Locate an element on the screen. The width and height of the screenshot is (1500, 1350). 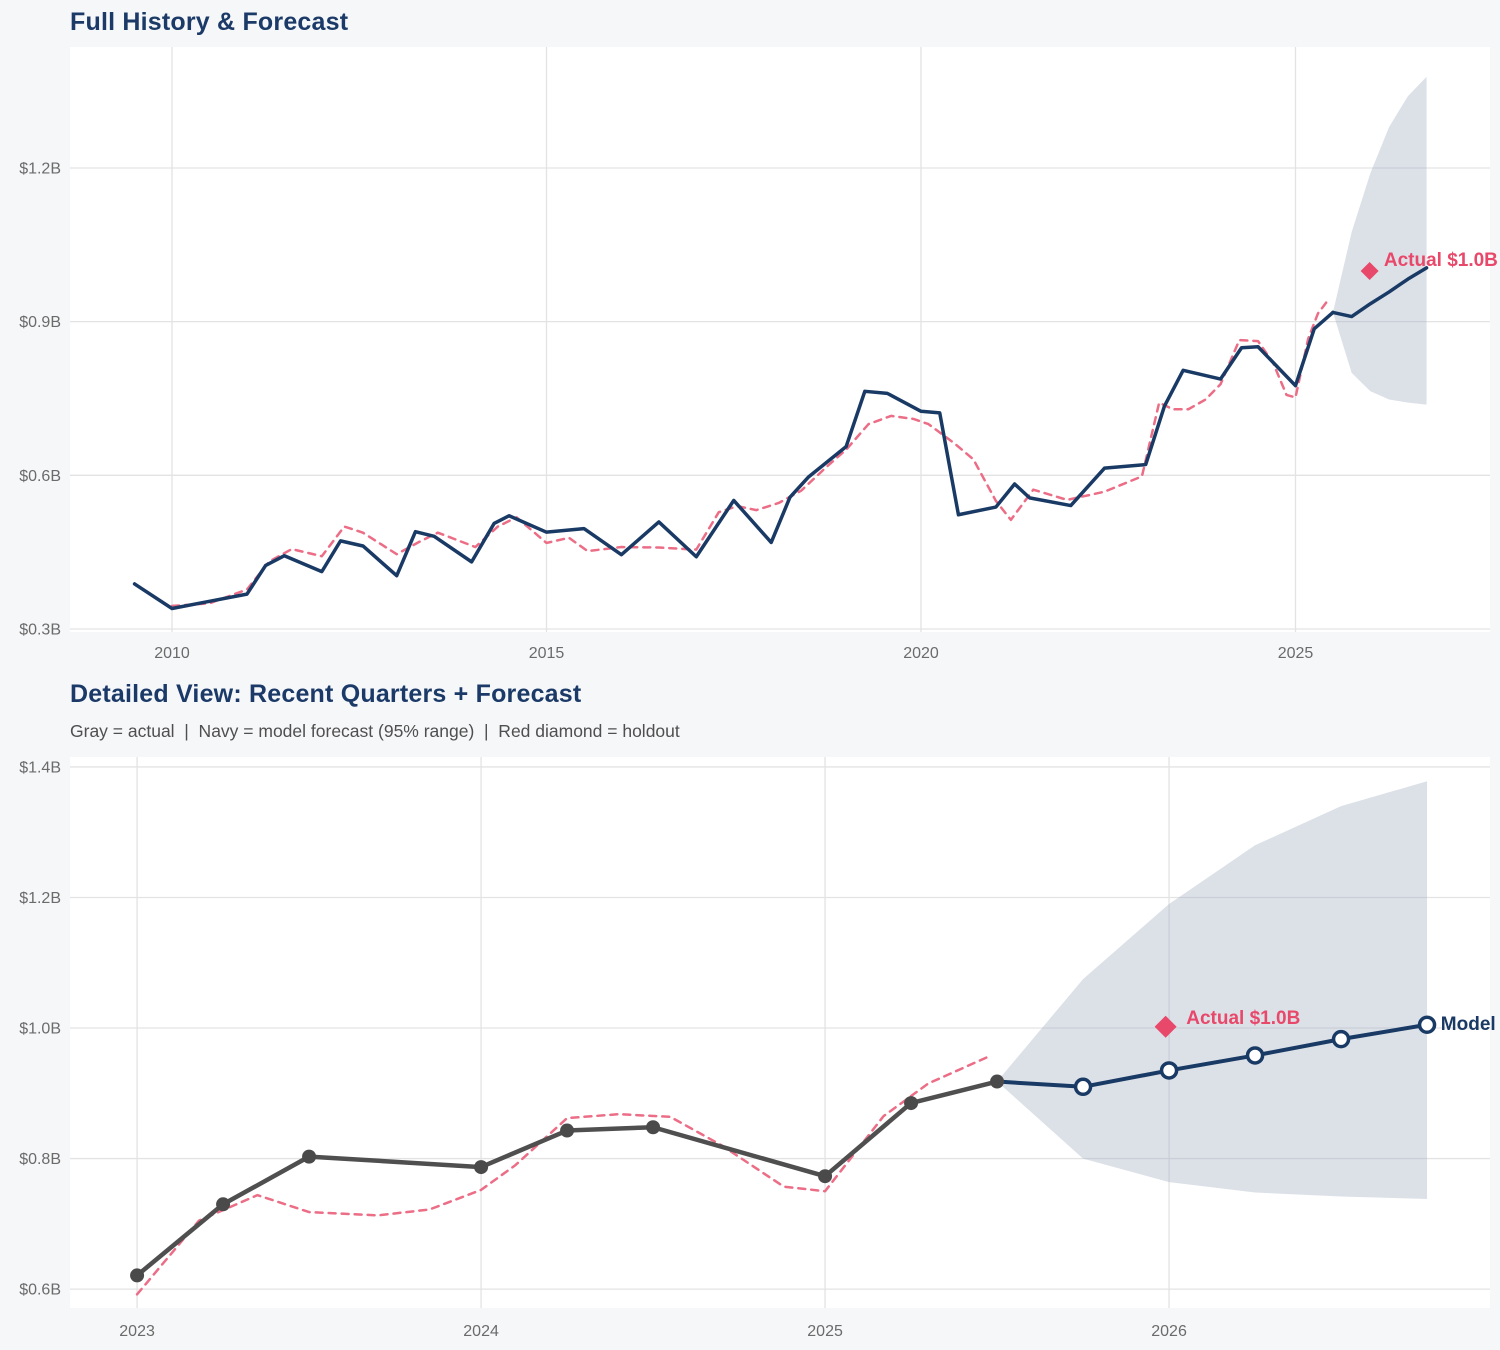
y-tick-label: $1.0B is located at coordinates (40, 1029).